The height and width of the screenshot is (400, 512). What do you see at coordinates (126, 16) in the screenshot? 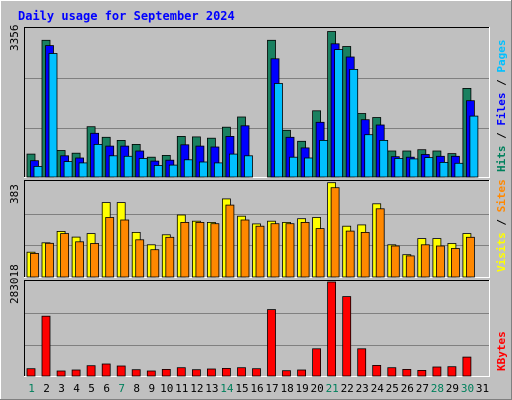
I see `chart-title: Daily usage for September 2024` at bounding box center [126, 16].